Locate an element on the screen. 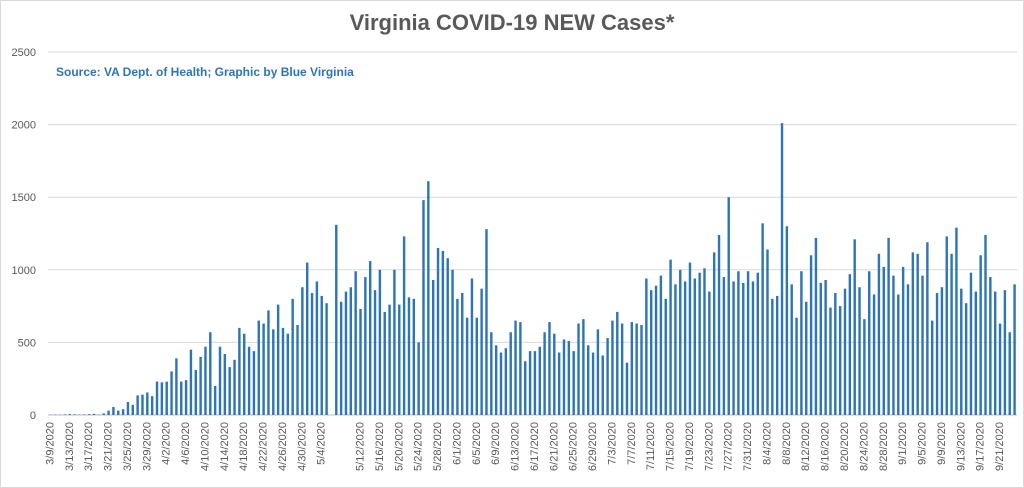  x-tick-label: 6/13/2020 is located at coordinates (516, 446).